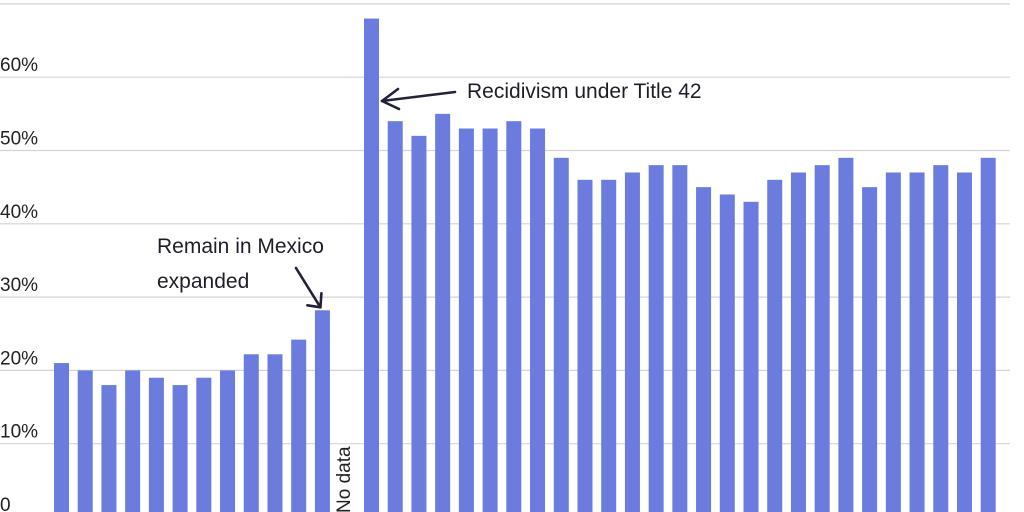  I want to click on y-tick-label: 30%, so click(19, 285).